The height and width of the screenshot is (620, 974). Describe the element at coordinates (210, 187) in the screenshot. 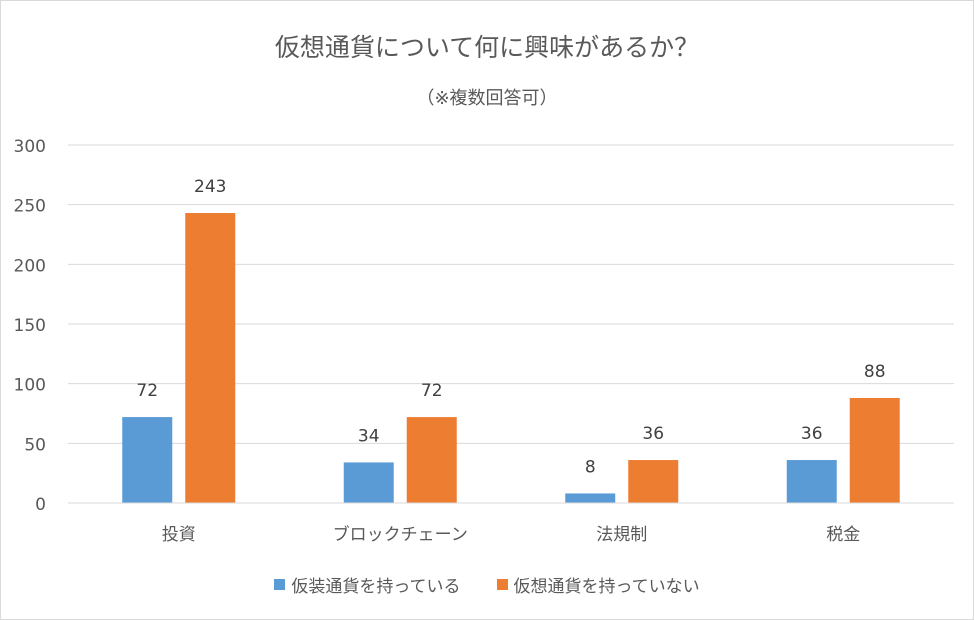

I see `data-label: 243` at that location.